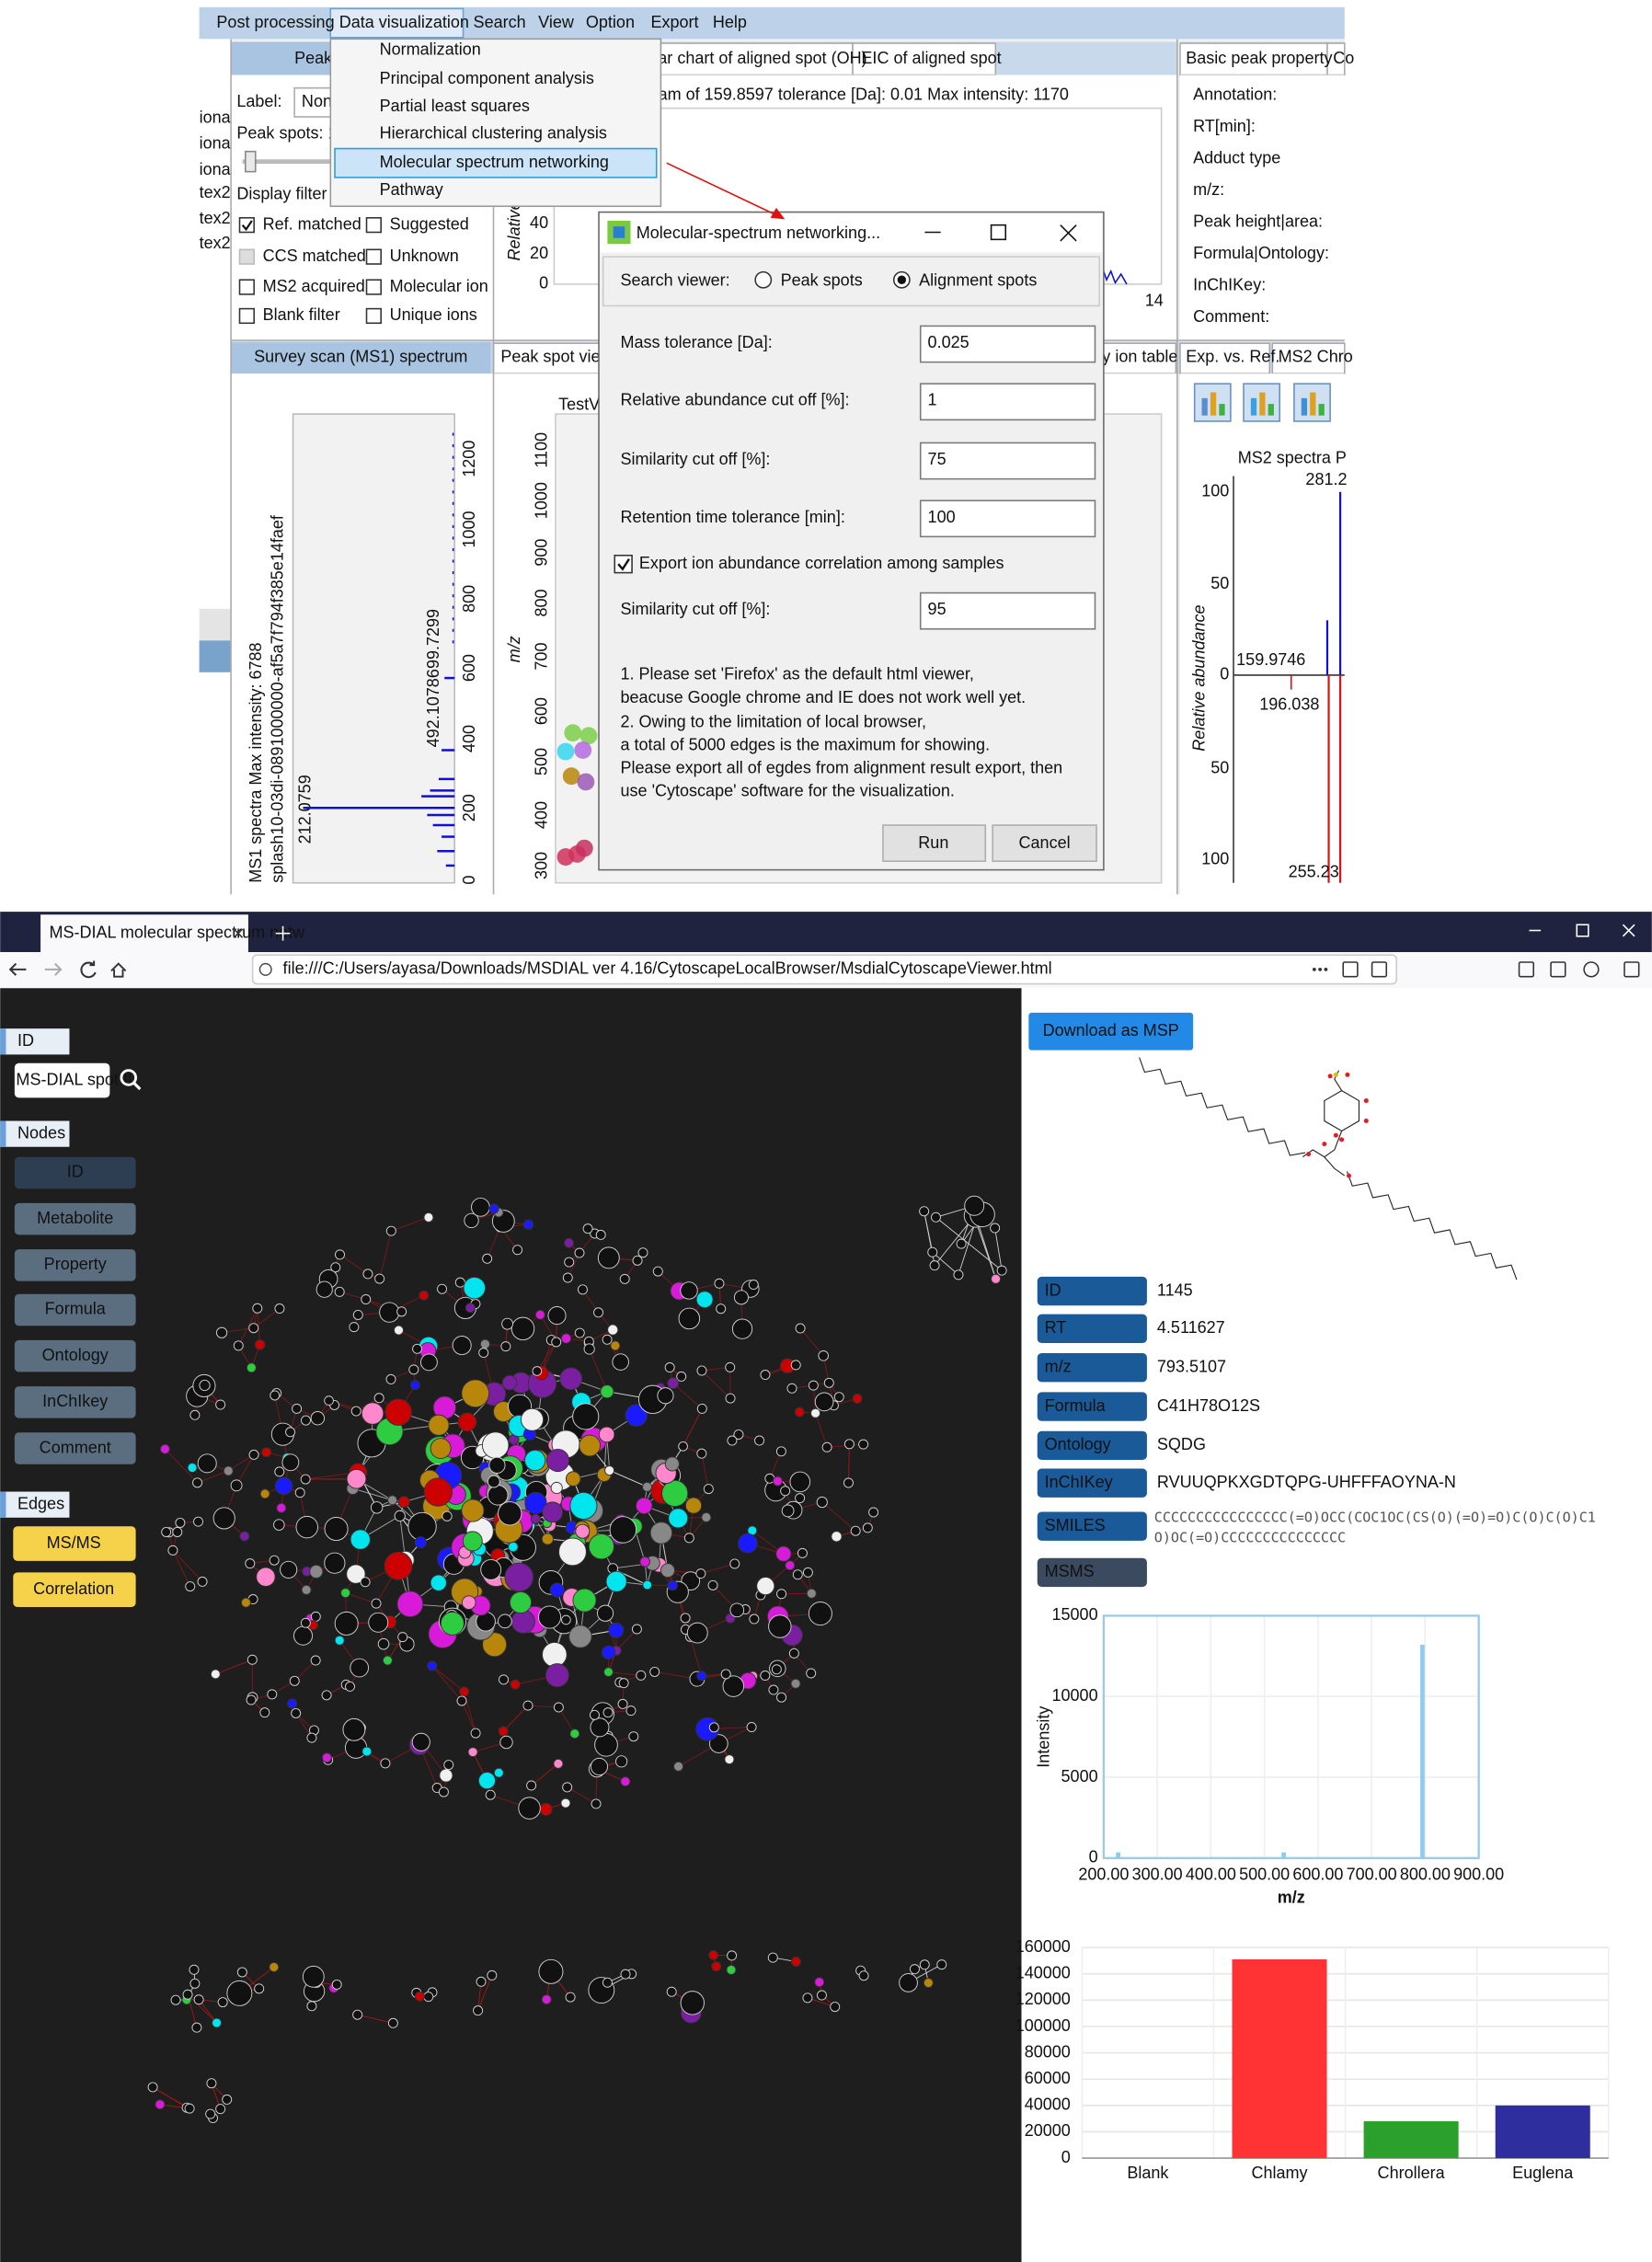 The width and height of the screenshot is (1652, 2262). What do you see at coordinates (948, 342) in the screenshot?
I see `input-value: 0.025` at bounding box center [948, 342].